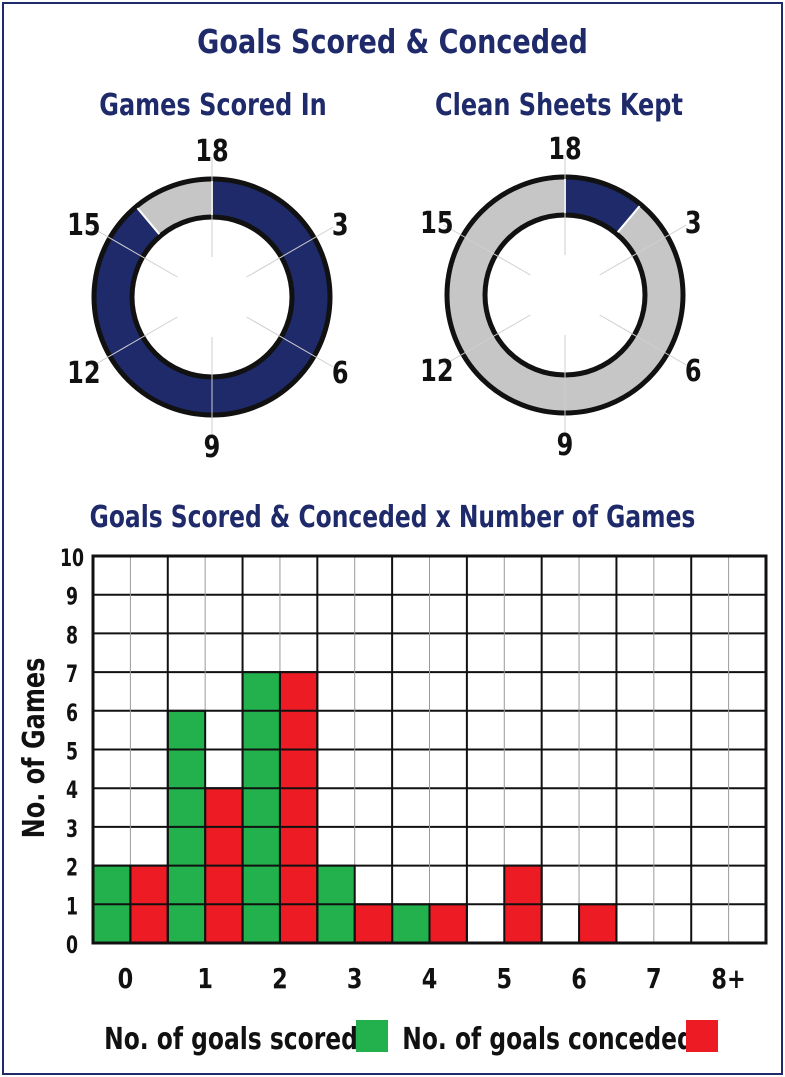 This screenshot has width=785, height=1077. I want to click on x-tick-label-8+: 8+, so click(728, 977).